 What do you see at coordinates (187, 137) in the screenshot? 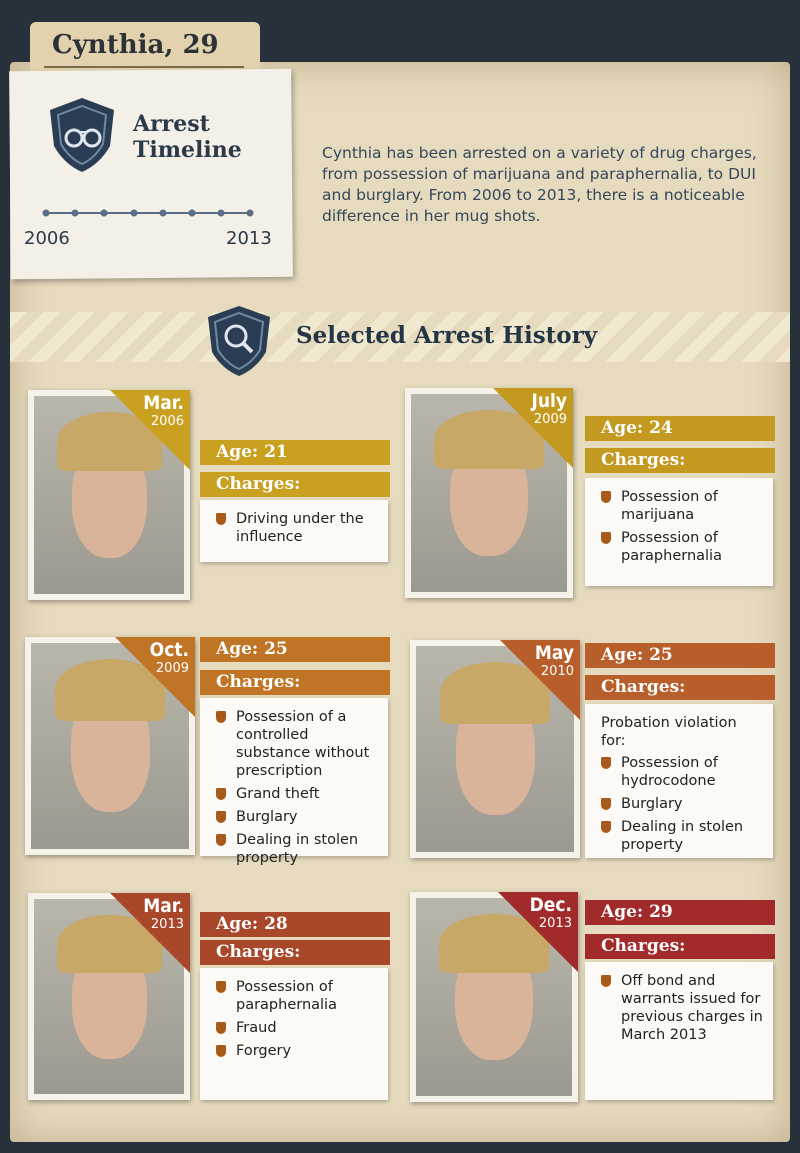
I see `timeline-heading: Arrest Timeline` at bounding box center [187, 137].